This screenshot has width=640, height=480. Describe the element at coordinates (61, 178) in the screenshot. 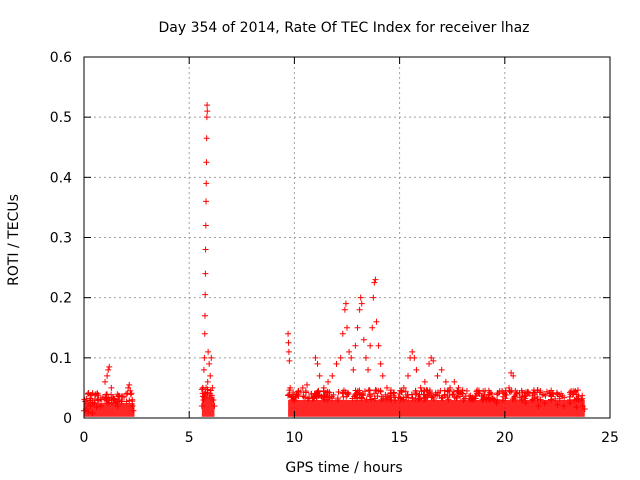

I see `y-tick-label: 0.4` at that location.